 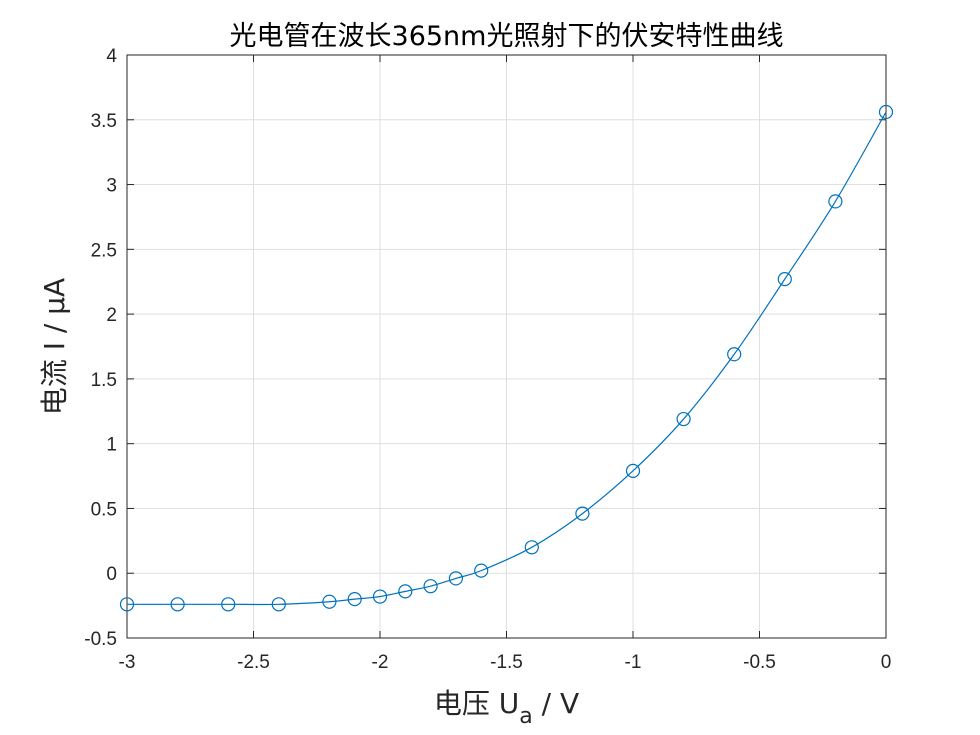 I want to click on x-axis-label-main: 电压 U, so click(x=476, y=703).